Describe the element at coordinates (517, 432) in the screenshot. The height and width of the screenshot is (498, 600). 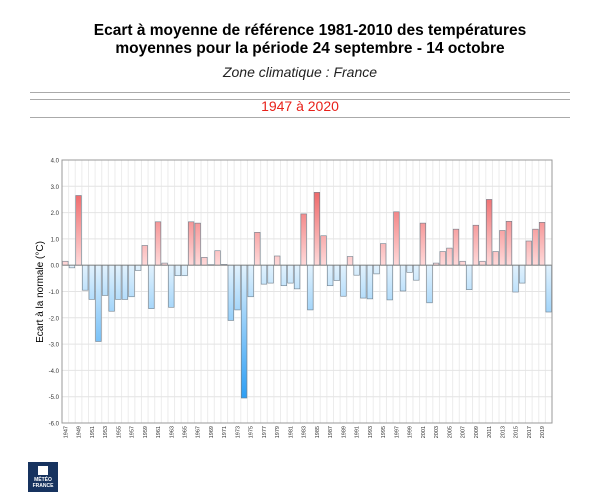
I see `x-tick-label: 2015` at that location.